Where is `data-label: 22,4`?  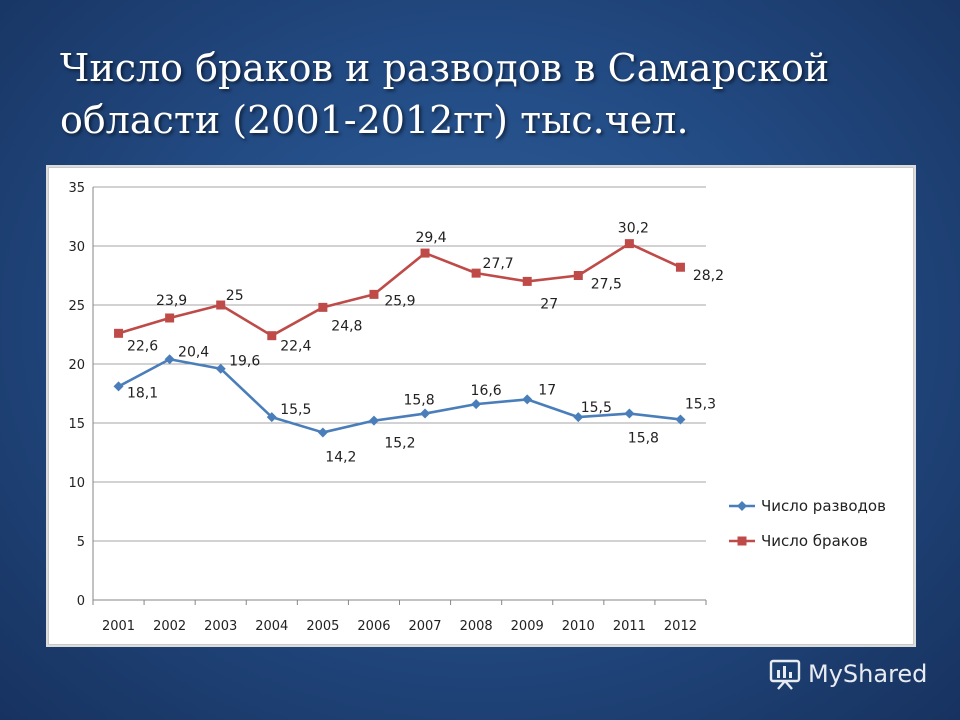
data-label: 22,4 is located at coordinates (295, 347).